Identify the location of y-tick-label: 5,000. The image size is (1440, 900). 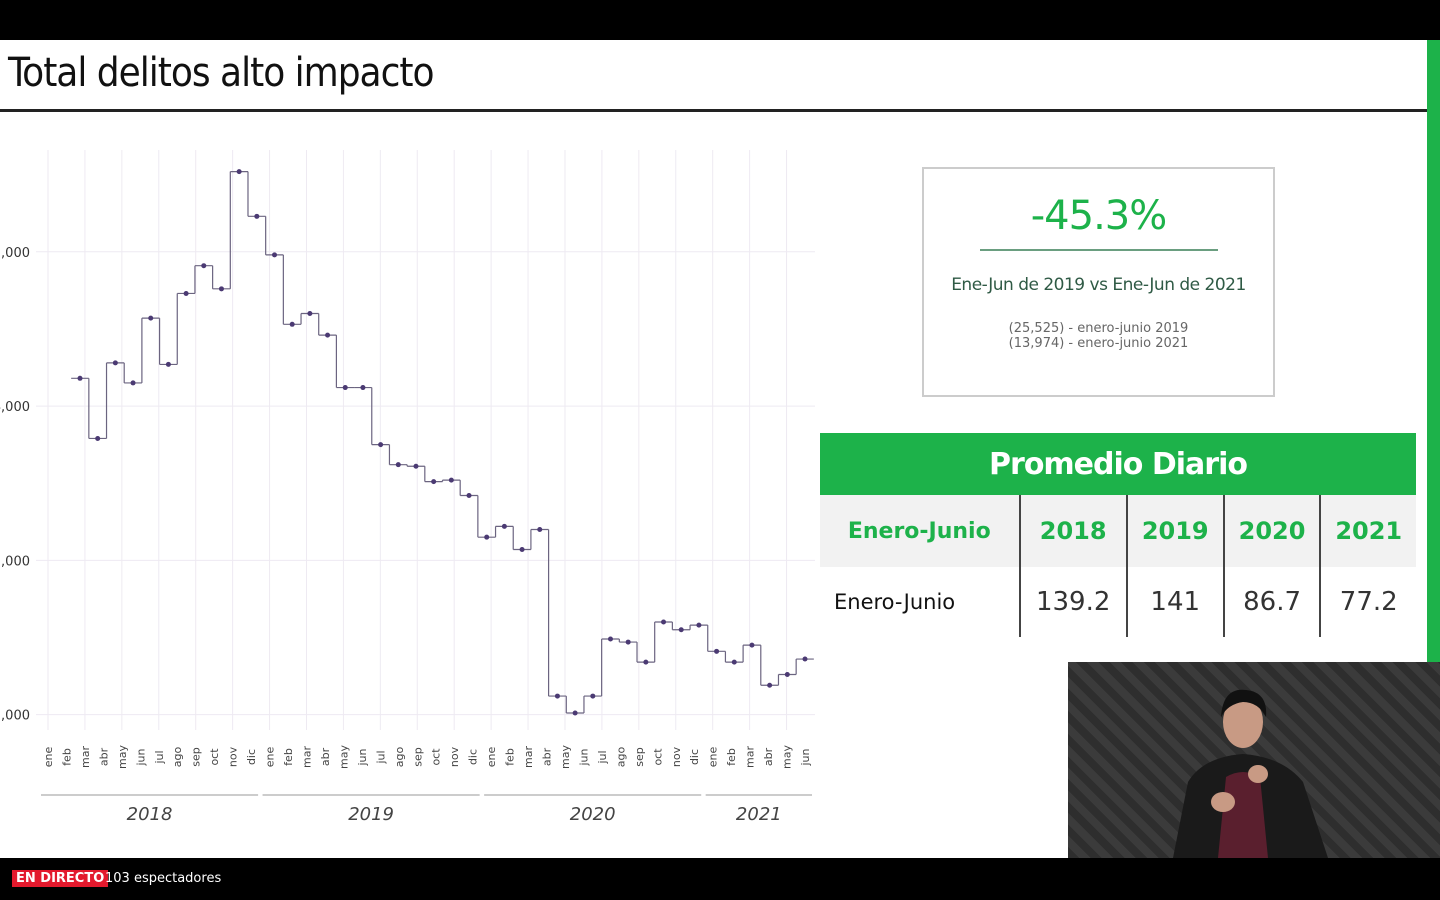
(15, 253).